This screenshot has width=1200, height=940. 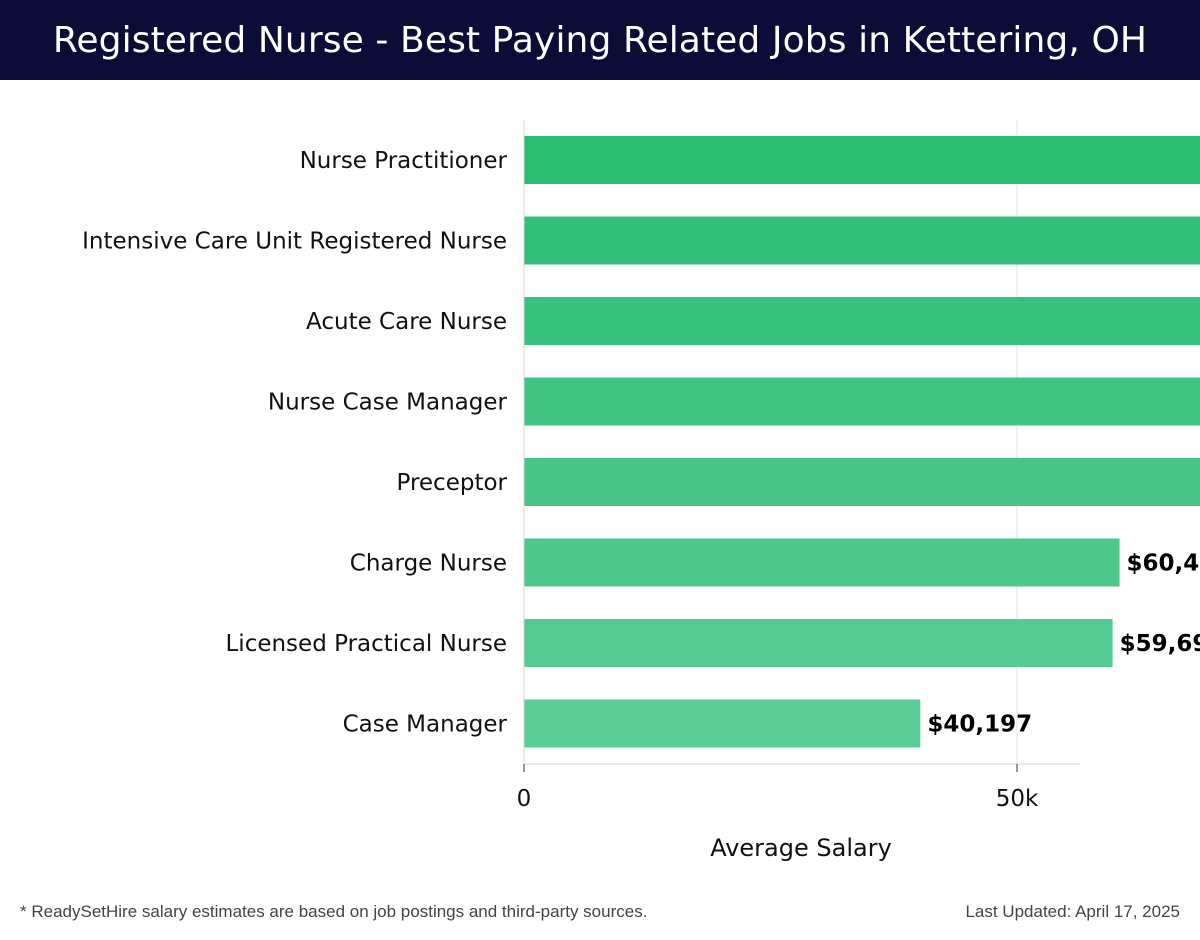 I want to click on value-label: $60,400, so click(x=1163, y=564).